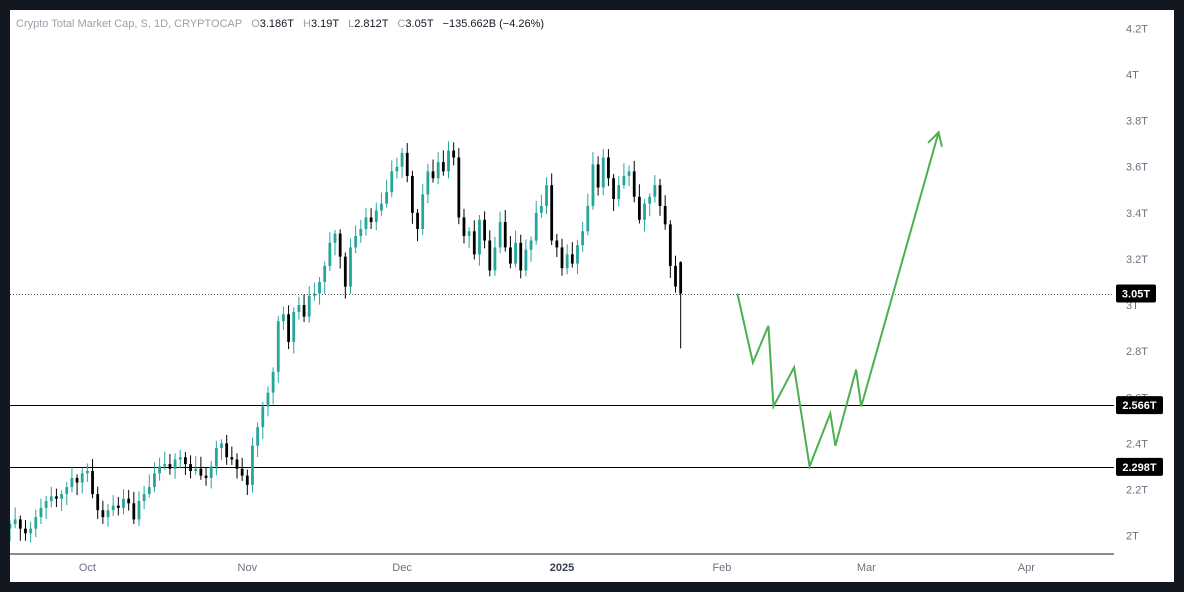 The width and height of the screenshot is (1184, 592). I want to click on price-tag-bg, so click(1139, 405).